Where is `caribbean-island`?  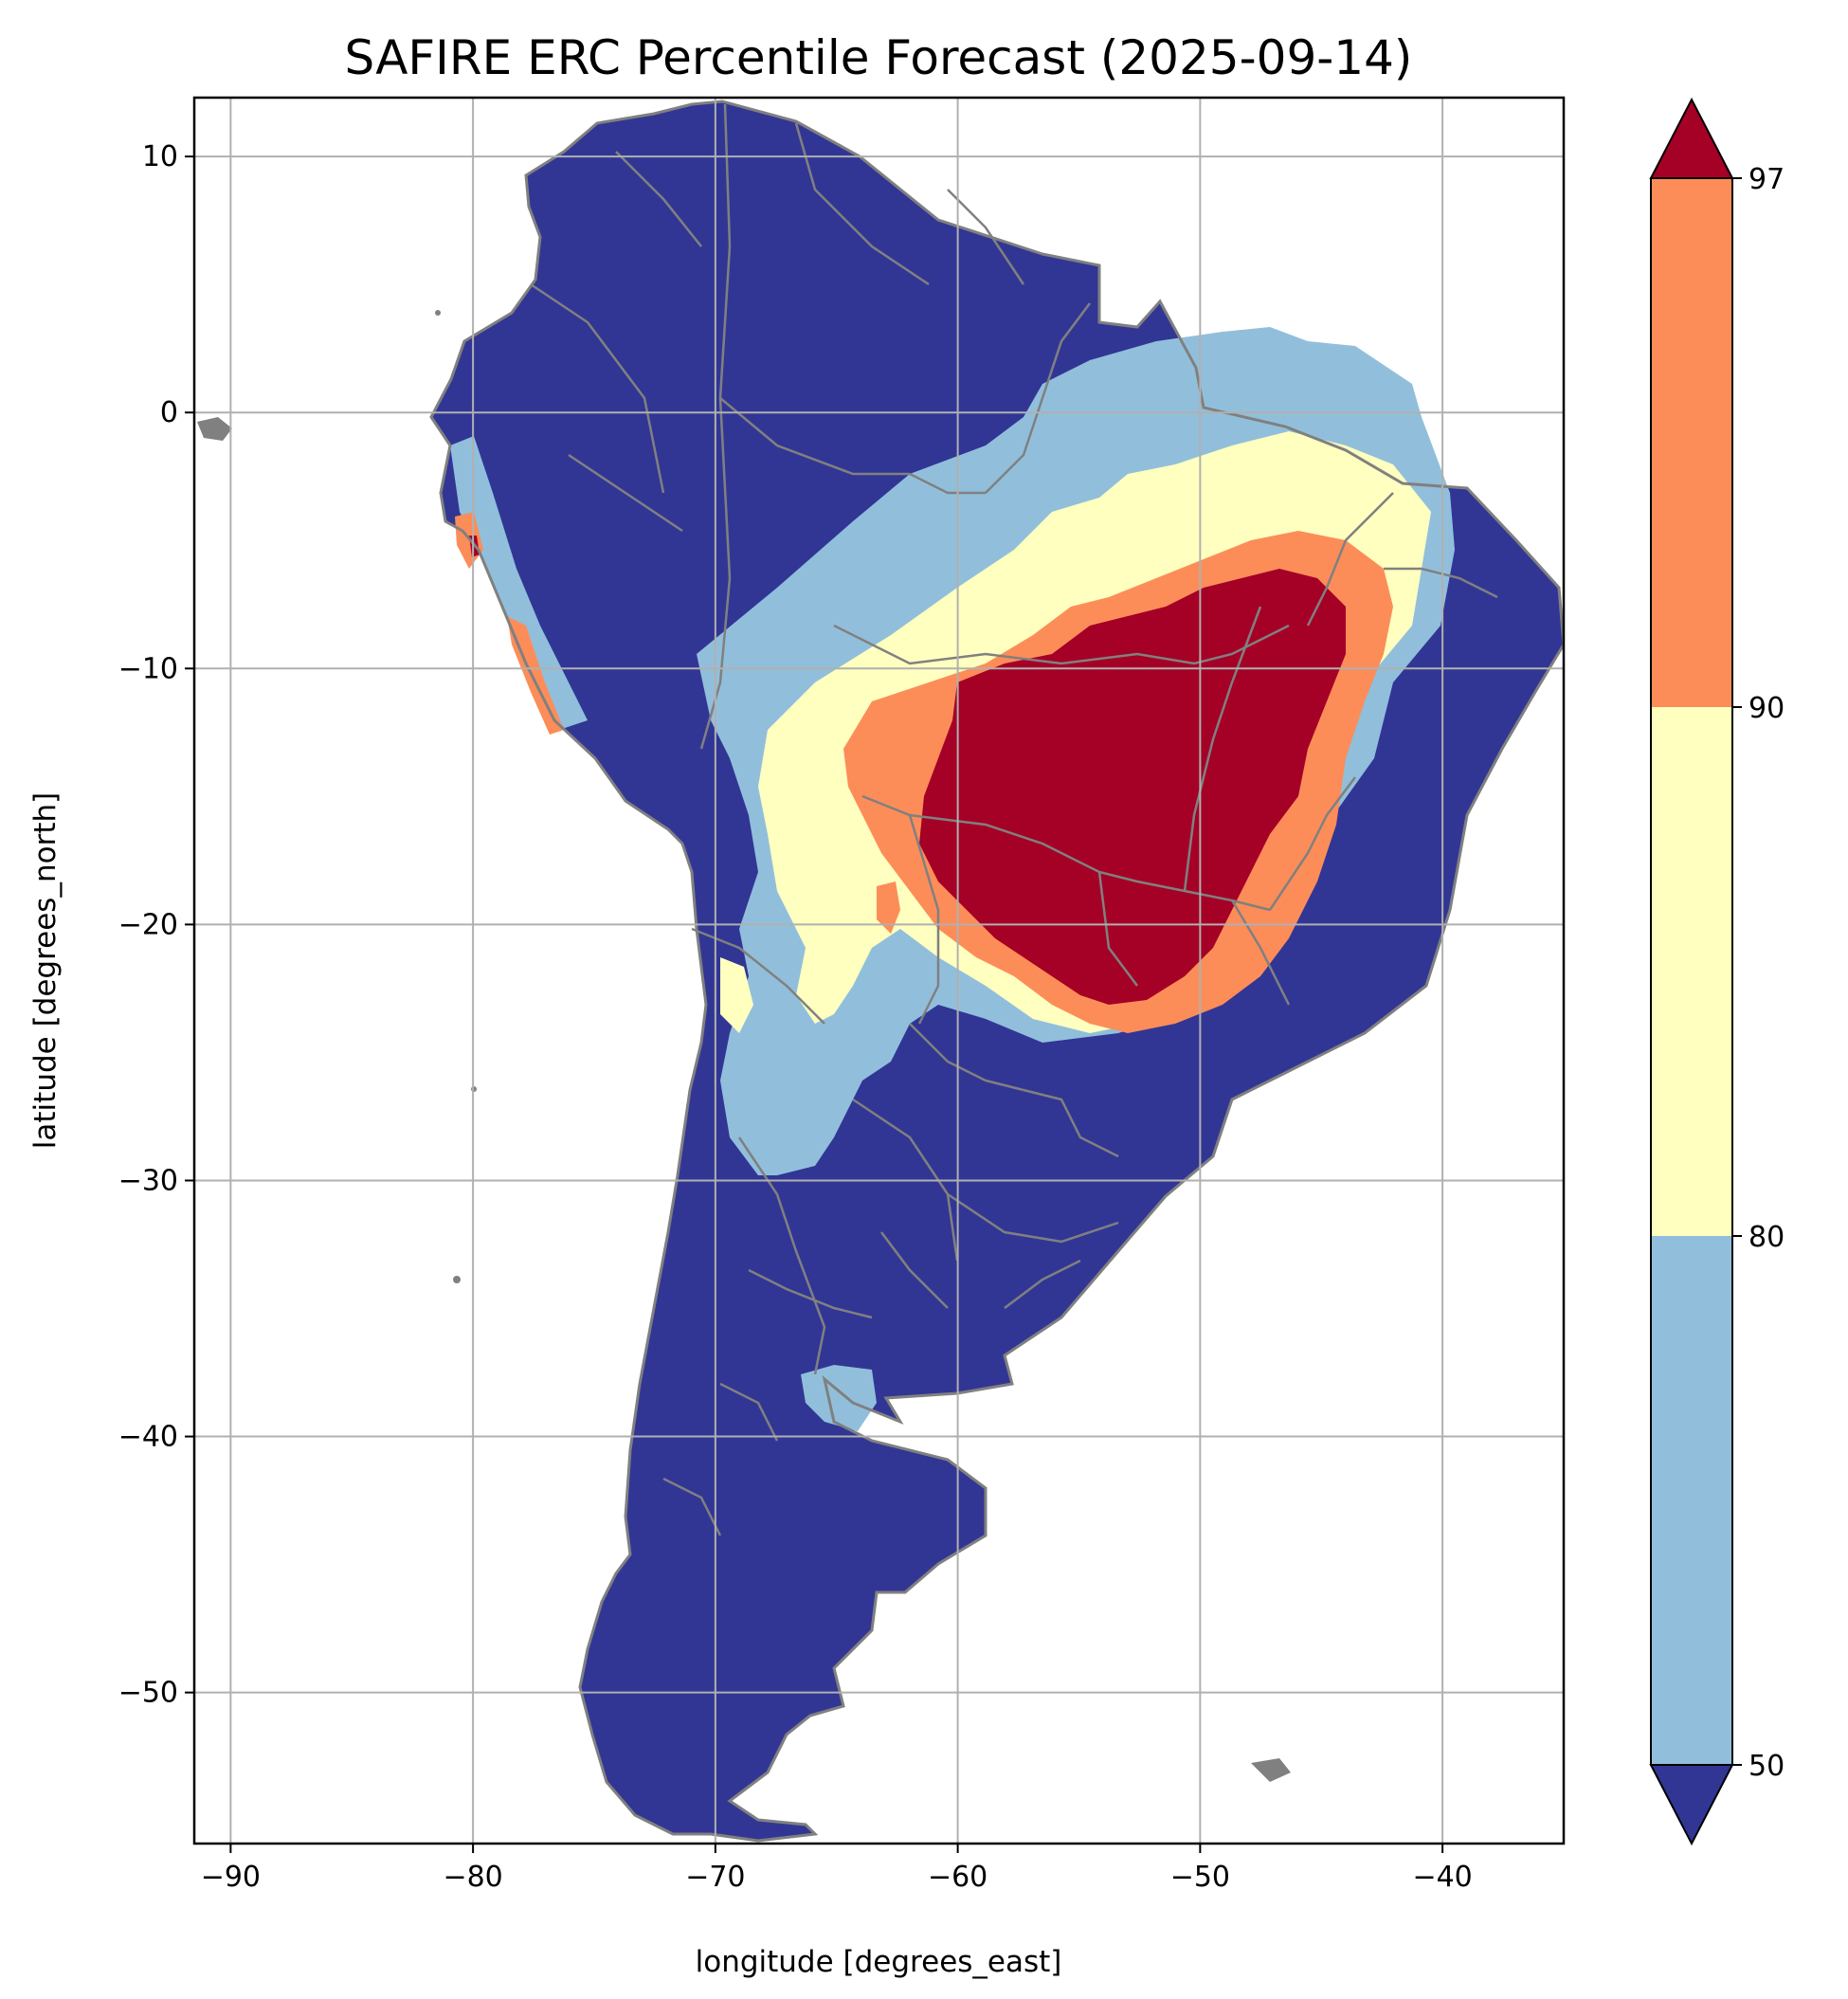
caribbean-island is located at coordinates (438, 313).